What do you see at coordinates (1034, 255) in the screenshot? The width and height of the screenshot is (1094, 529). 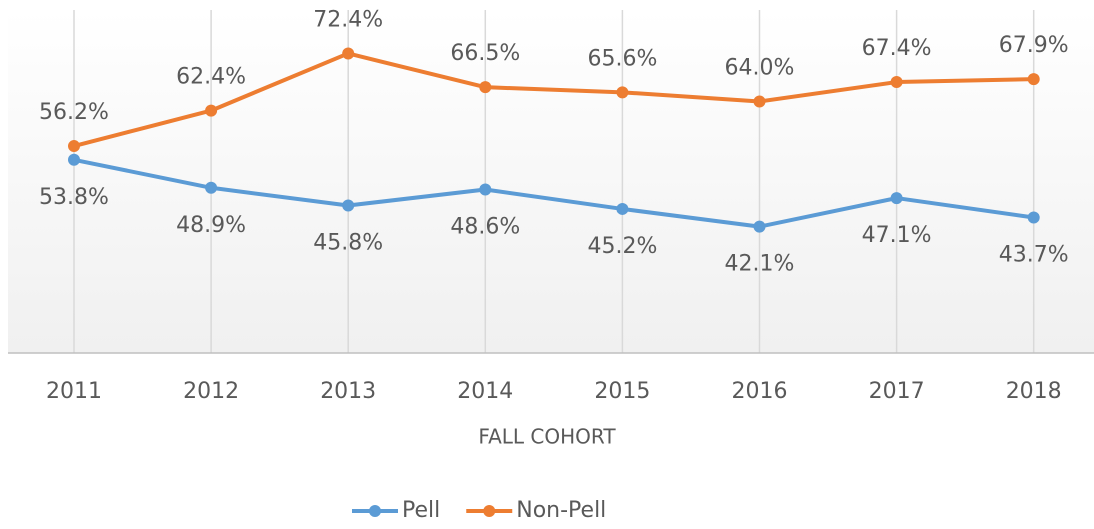 I see `data-label: 43.7%` at bounding box center [1034, 255].